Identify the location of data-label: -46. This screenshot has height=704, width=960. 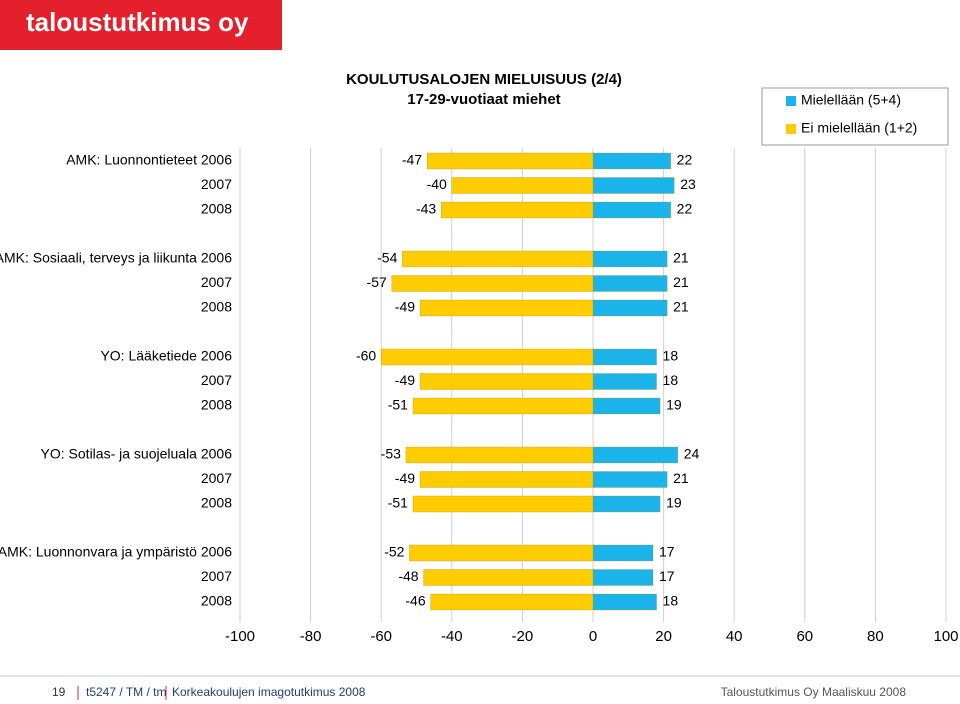
(415, 601).